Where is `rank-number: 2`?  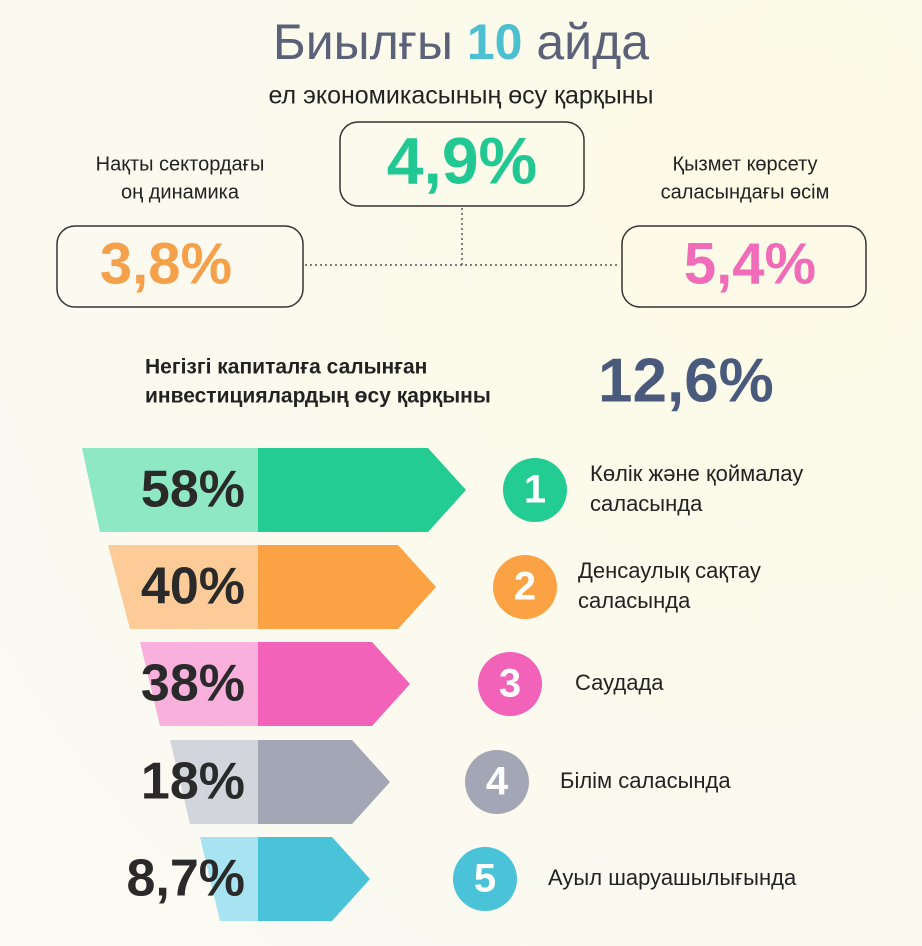
rank-number: 2 is located at coordinates (525, 587).